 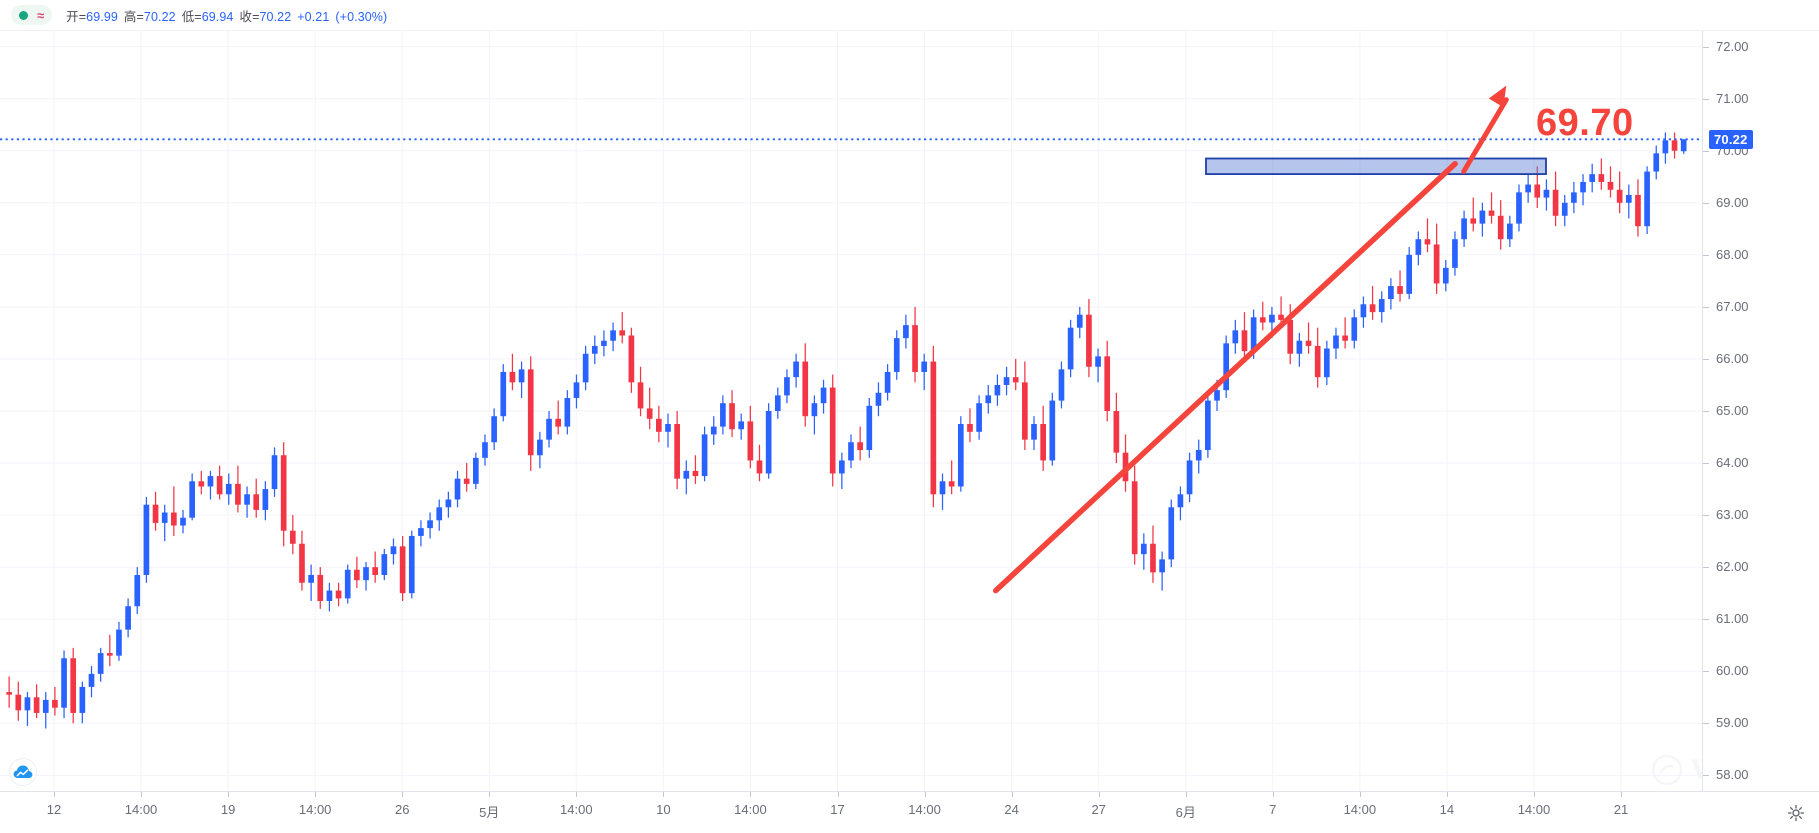 I want to click on wave-icon: ≈, so click(x=41, y=15).